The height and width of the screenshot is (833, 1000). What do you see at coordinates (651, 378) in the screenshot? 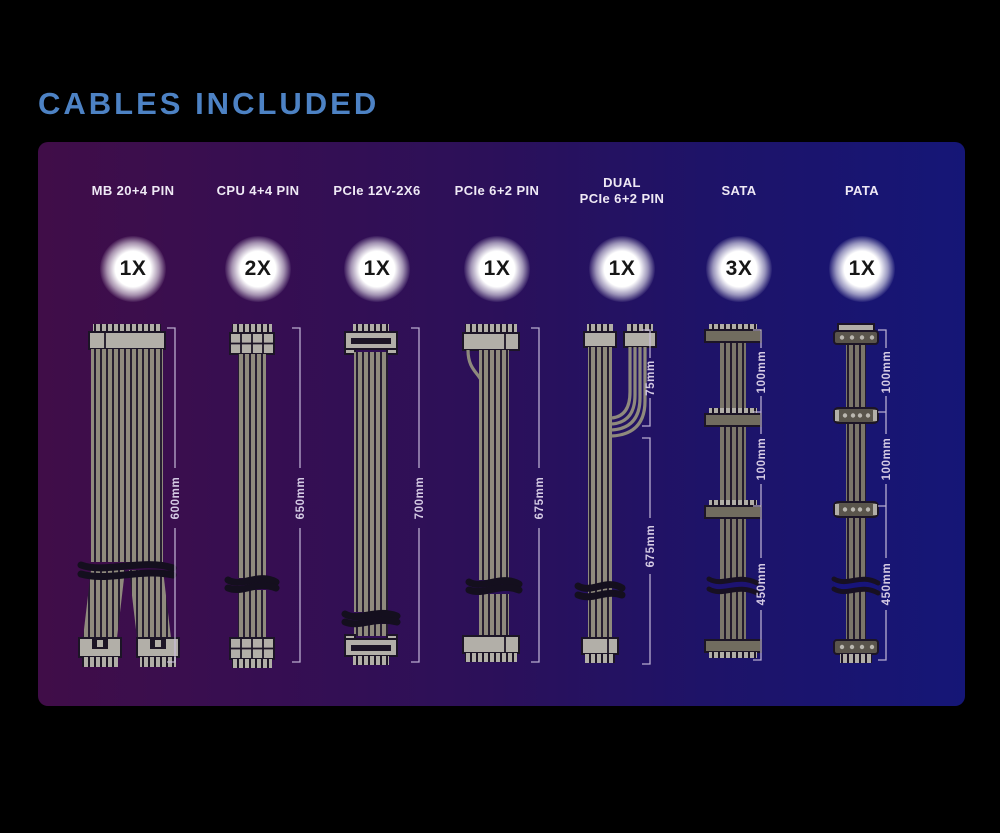
I see `measurement-label: 75mm` at bounding box center [651, 378].